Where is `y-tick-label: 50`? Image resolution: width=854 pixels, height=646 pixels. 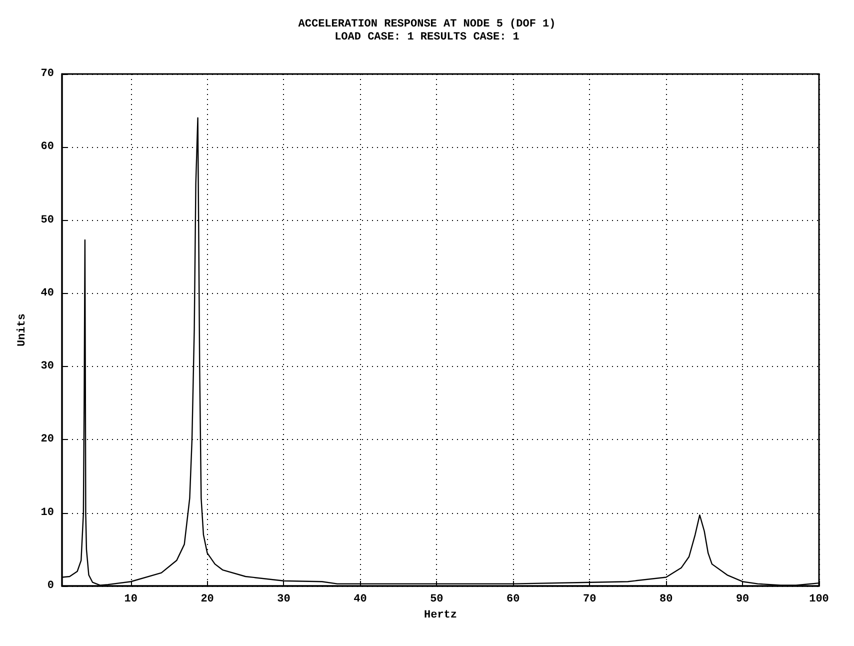
y-tick-label: 50 is located at coordinates (47, 220).